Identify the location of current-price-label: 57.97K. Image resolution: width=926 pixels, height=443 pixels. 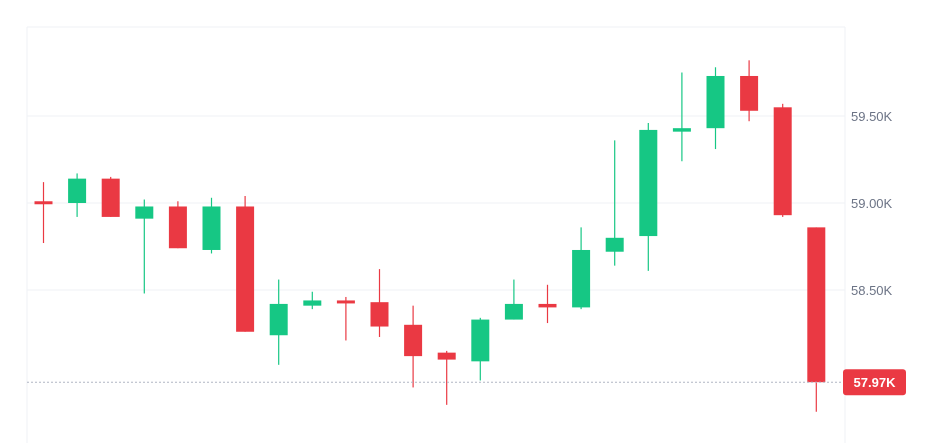
(875, 382).